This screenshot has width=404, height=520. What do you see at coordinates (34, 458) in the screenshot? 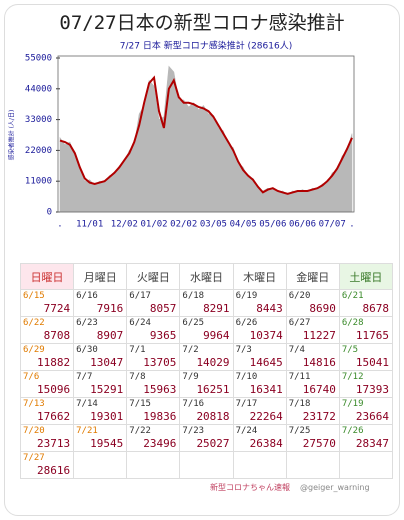
I see `date: 7/27` at bounding box center [34, 458].